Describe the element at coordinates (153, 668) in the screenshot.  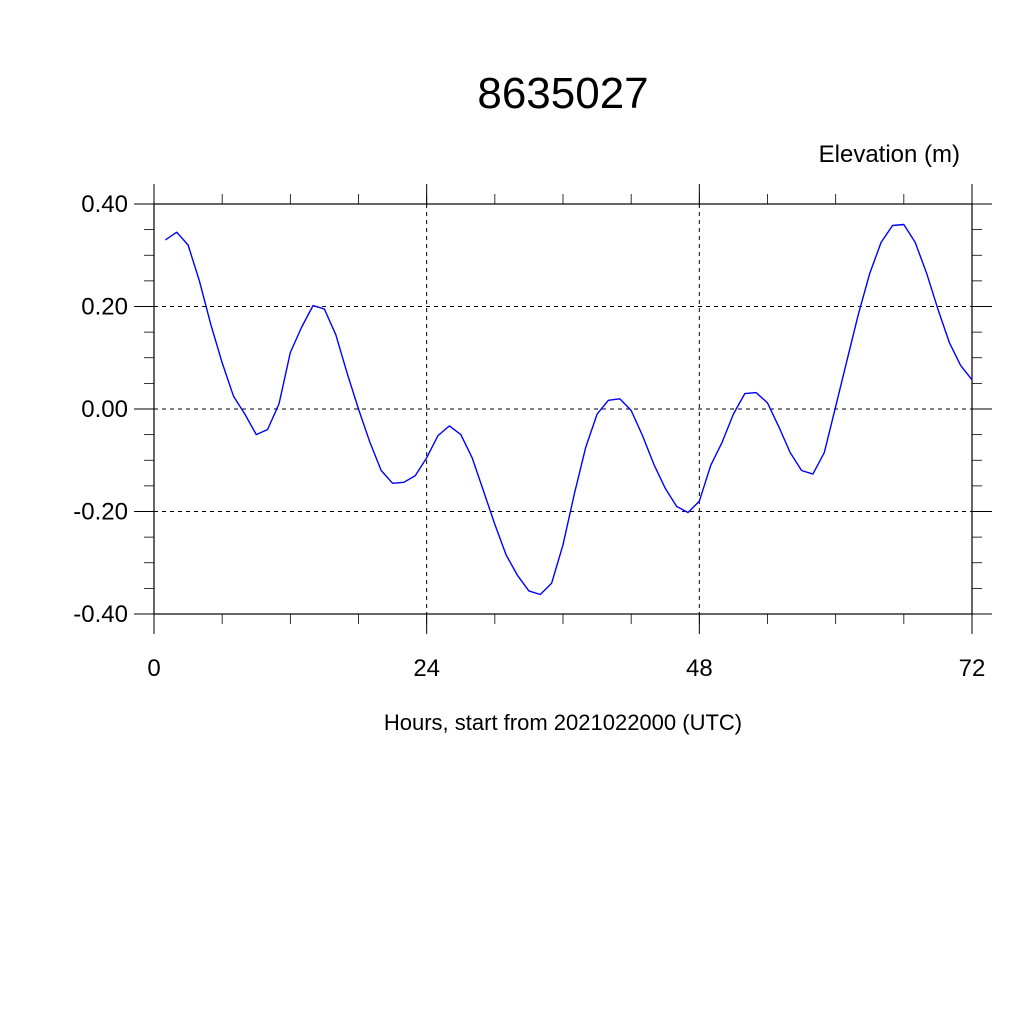
I see `x-tick-label: 0` at that location.